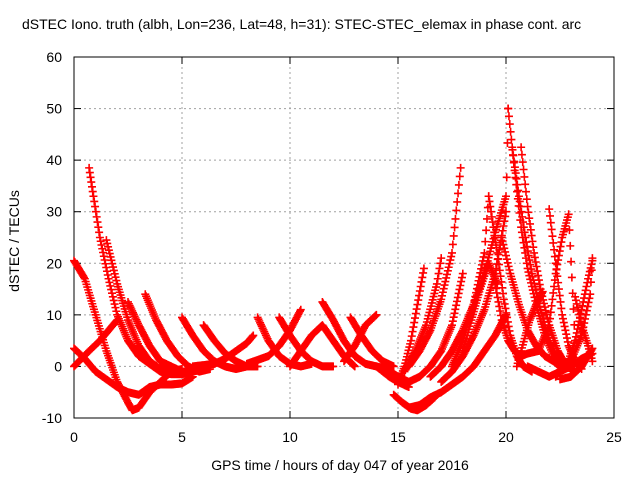 This screenshot has height=485, width=640. I want to click on y-tick-label: 10, so click(54, 315).